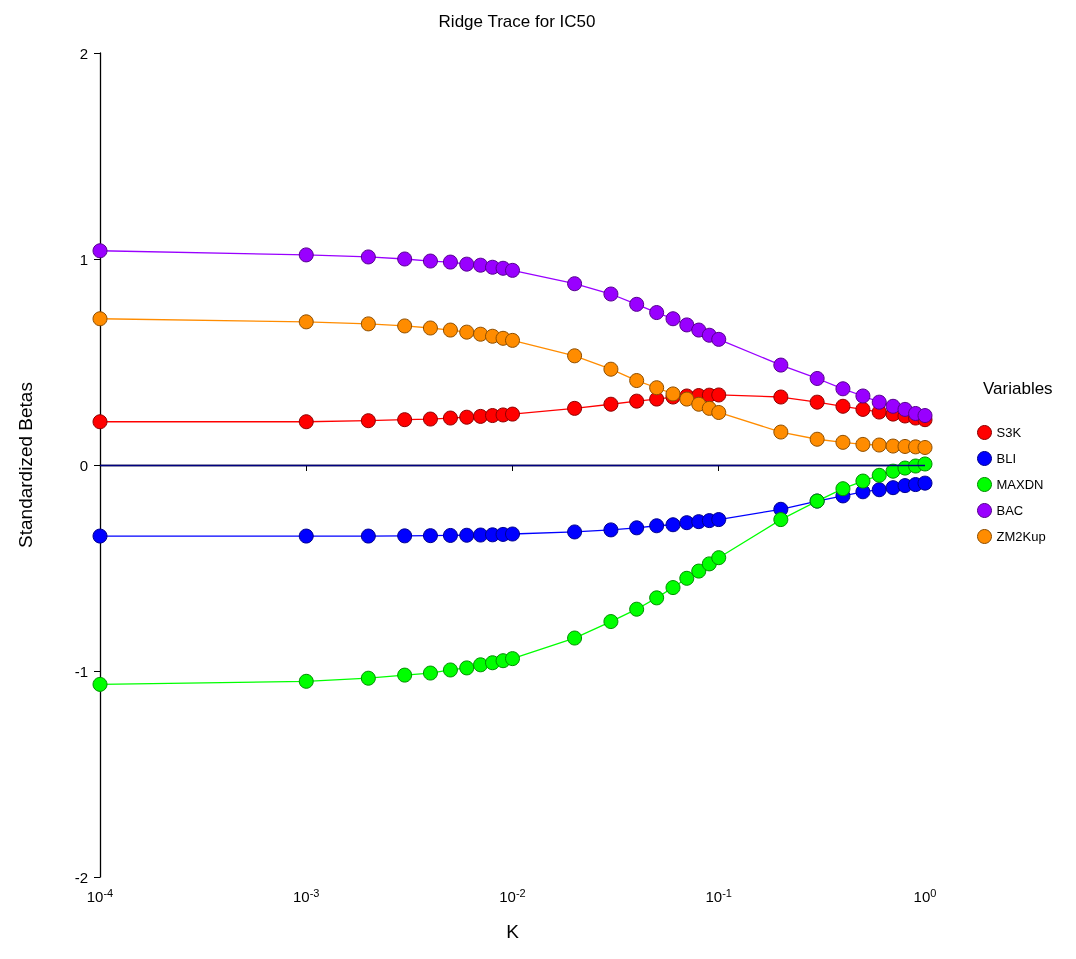  What do you see at coordinates (1021, 536) in the screenshot?
I see `legend-label: ZM2Kup` at bounding box center [1021, 536].